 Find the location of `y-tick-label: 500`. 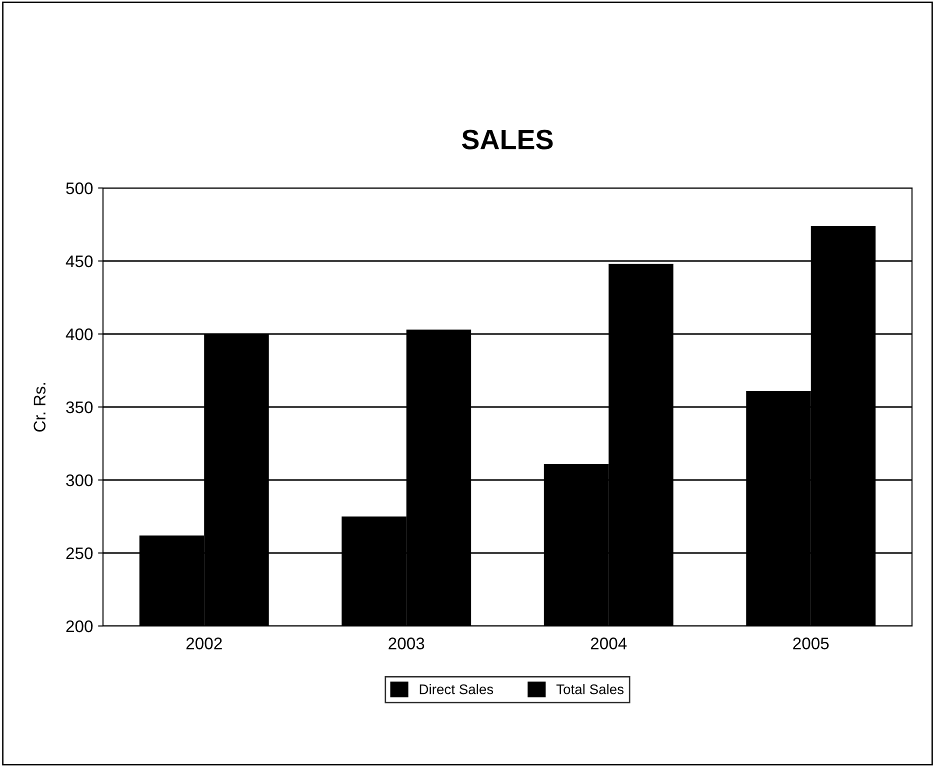

y-tick-label: 500 is located at coordinates (79, 188).